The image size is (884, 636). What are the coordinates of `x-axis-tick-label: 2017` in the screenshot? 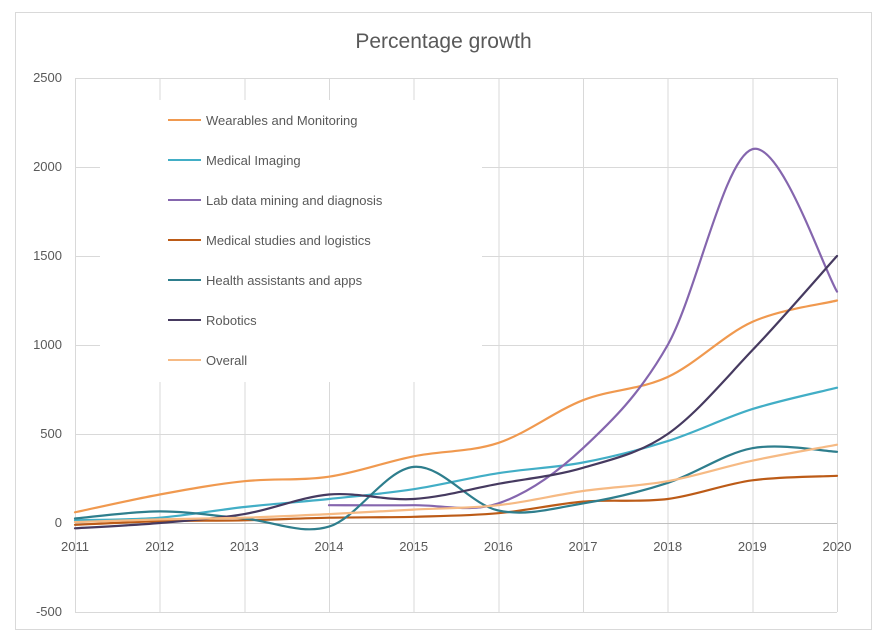 It's located at (583, 546).